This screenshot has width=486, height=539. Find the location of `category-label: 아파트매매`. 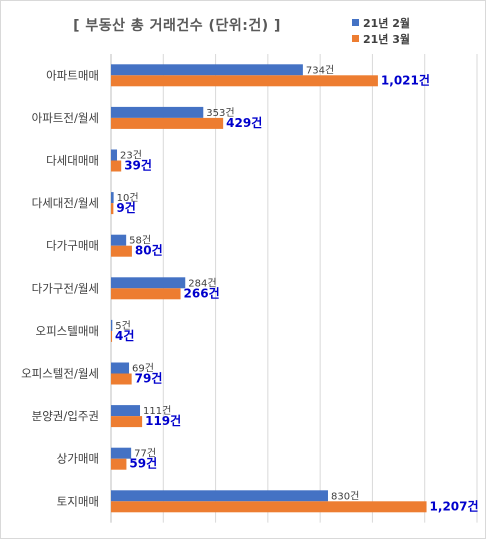

category-label: 아파트매매 is located at coordinates (72, 75).